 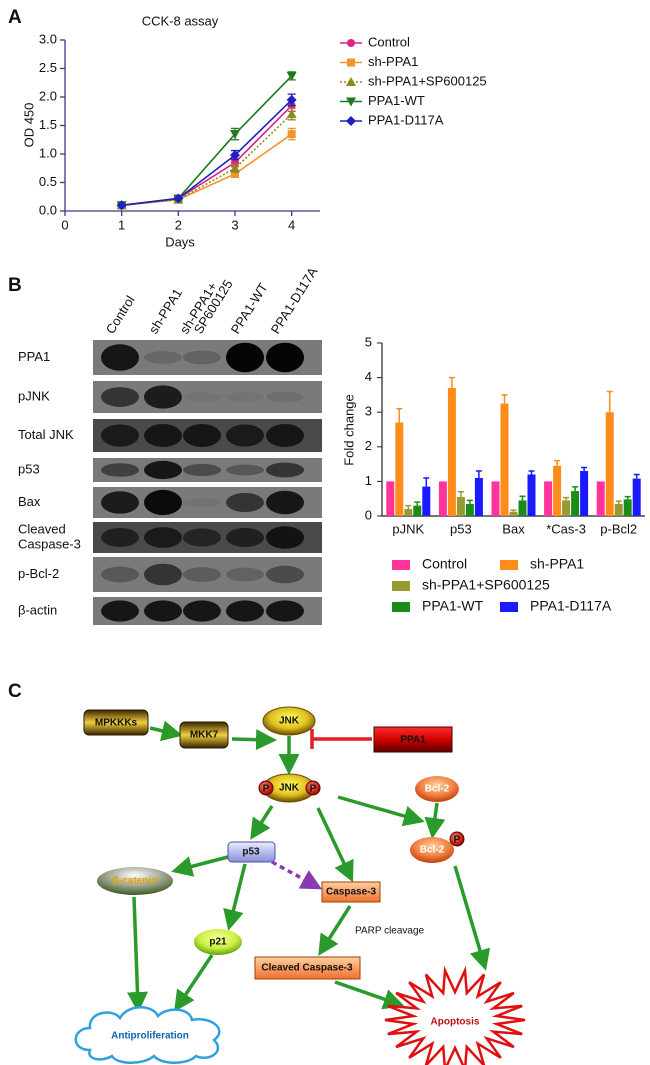 I want to click on legend-label: PPA1-WT, so click(x=396, y=100).